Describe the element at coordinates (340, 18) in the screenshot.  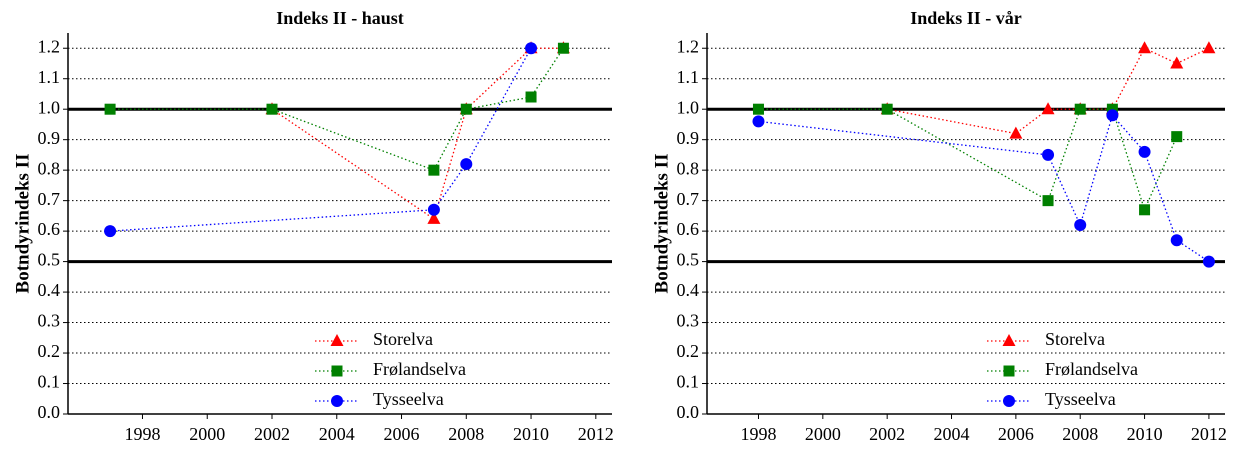
I see `chart-title: Indeks II - haust` at that location.